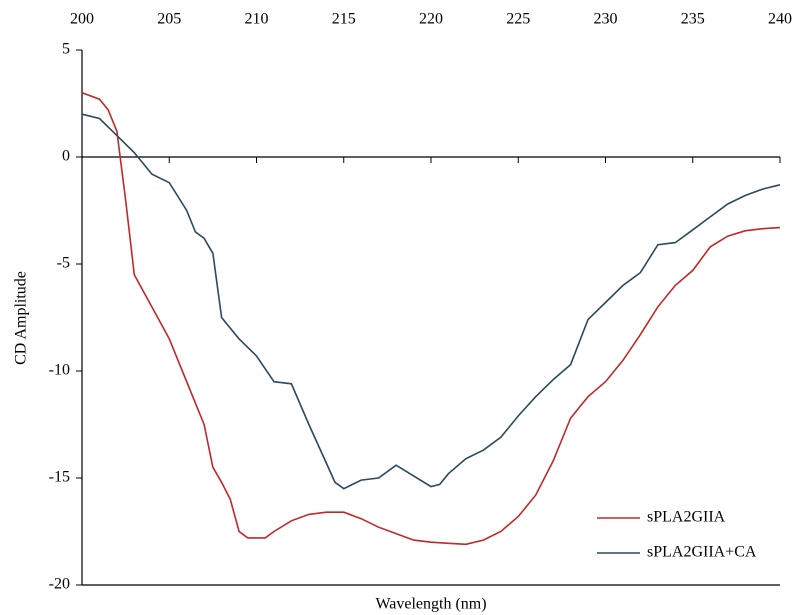 This screenshot has height=615, width=796. I want to click on y-tick-label: -5, so click(63, 263).